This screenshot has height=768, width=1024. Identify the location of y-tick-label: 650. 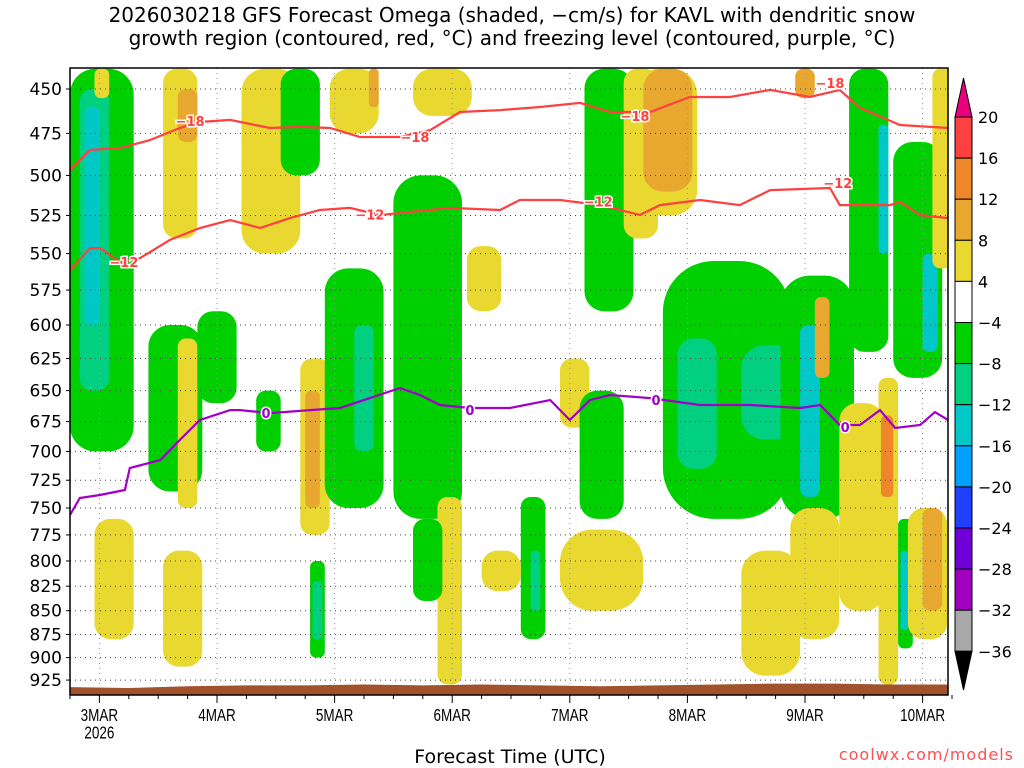
(46, 392).